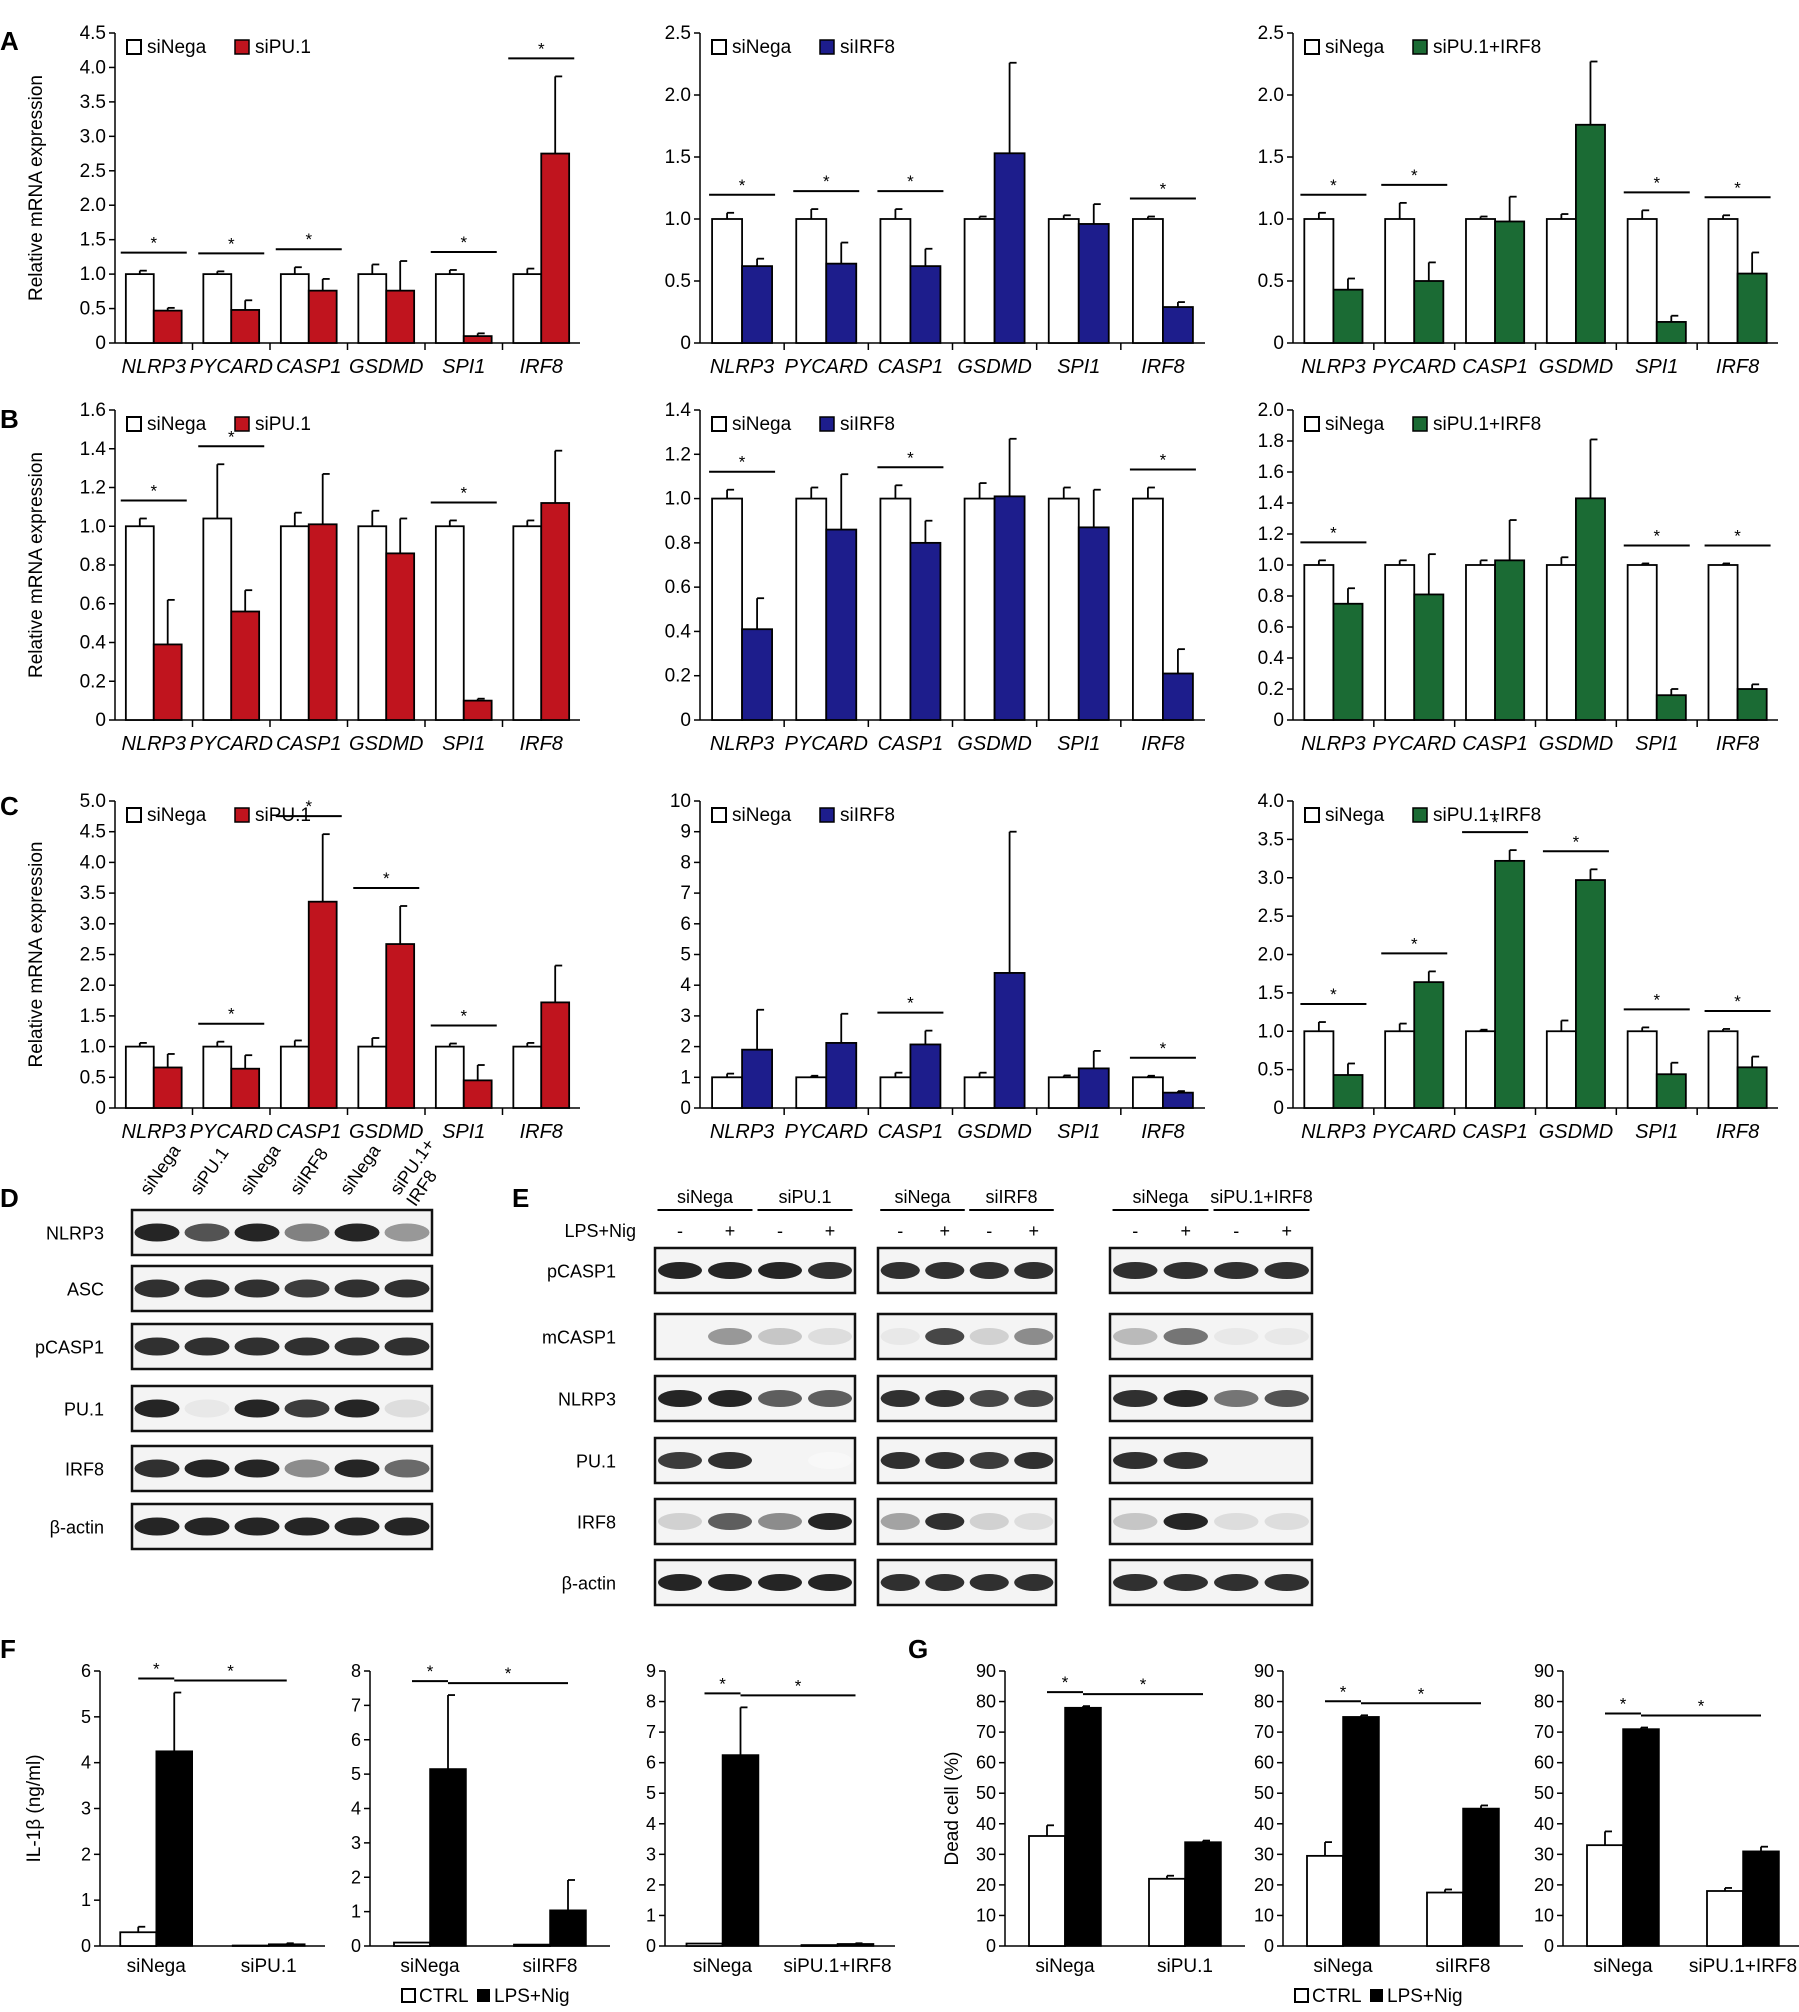 The image size is (1799, 2012). Describe the element at coordinates (356, 1912) in the screenshot. I see `chart-f2-ytick-label-1: 1` at that location.